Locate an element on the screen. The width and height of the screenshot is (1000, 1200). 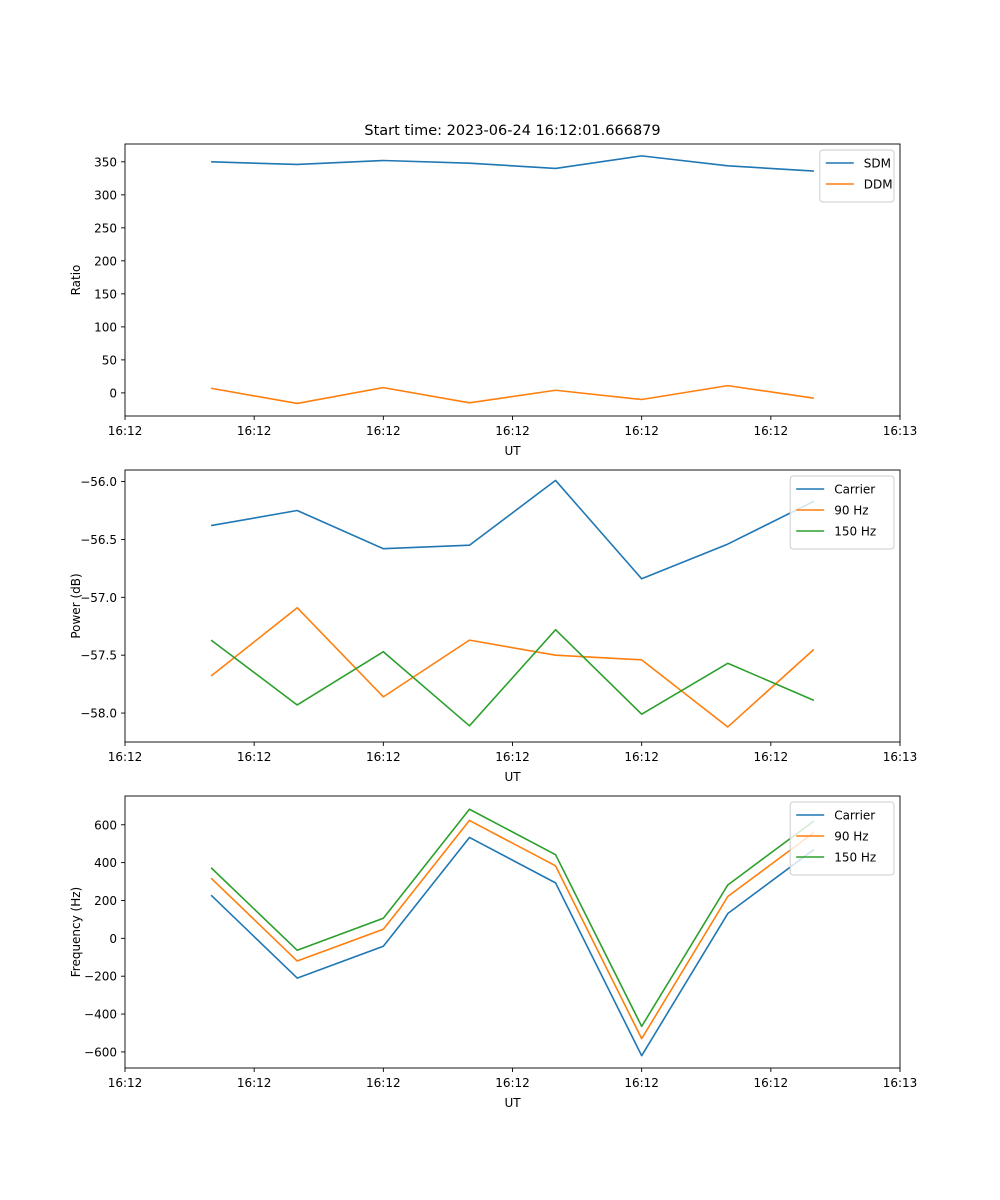
chart-1-y-tick-label: 50 is located at coordinates (109, 360).